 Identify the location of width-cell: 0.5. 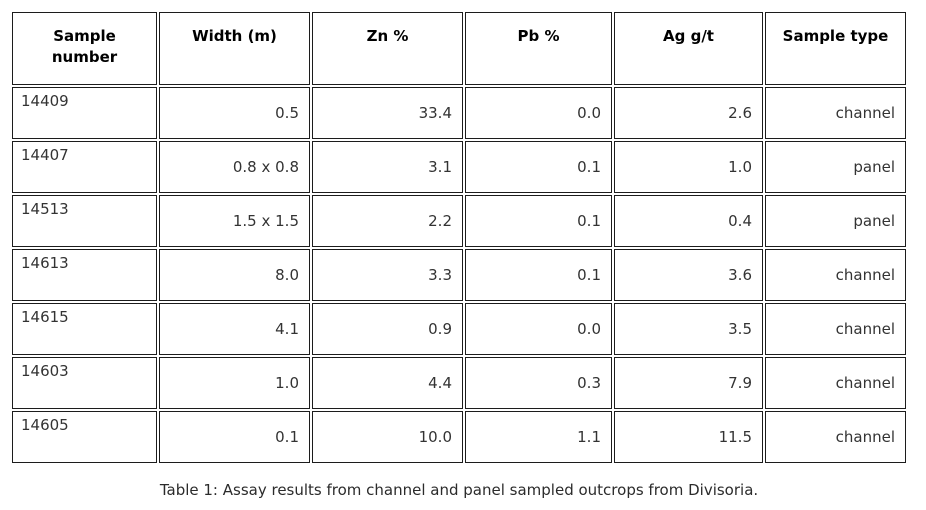
(234, 113).